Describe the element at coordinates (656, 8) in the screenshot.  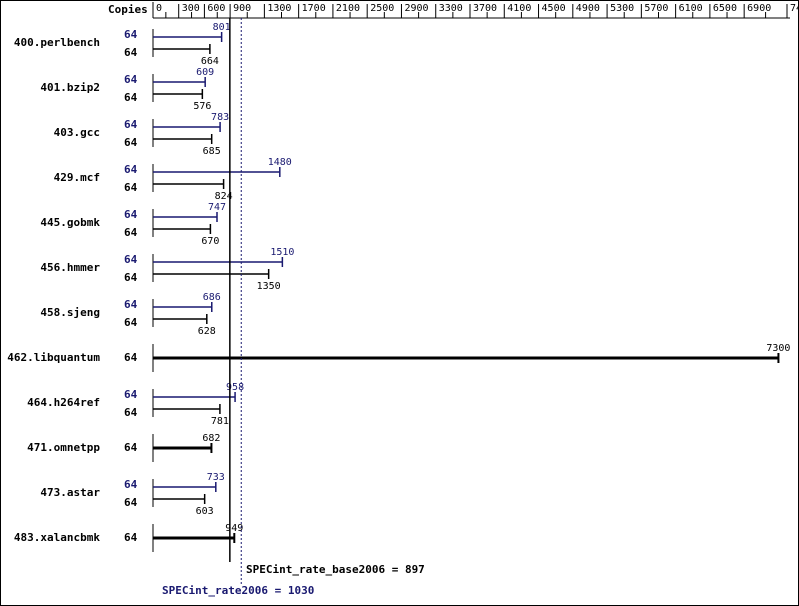
I see `x-tick-label: 5700` at that location.